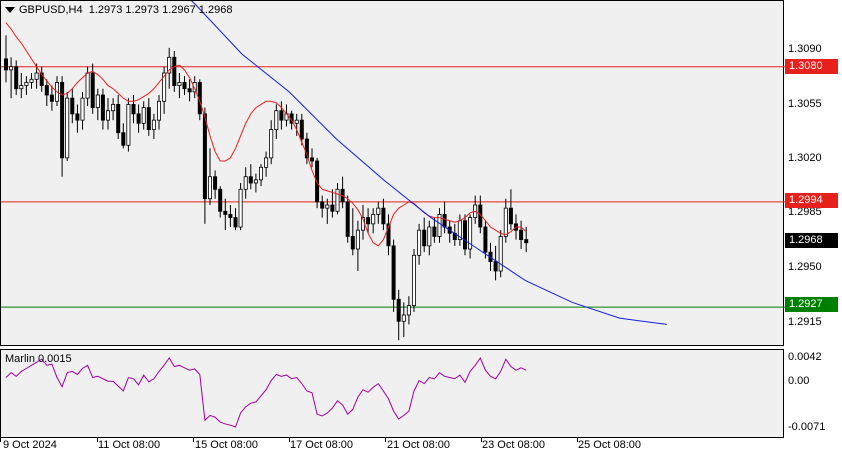  Describe the element at coordinates (805, 49) in the screenshot. I see `price-axis-label: 1.3090` at that location.